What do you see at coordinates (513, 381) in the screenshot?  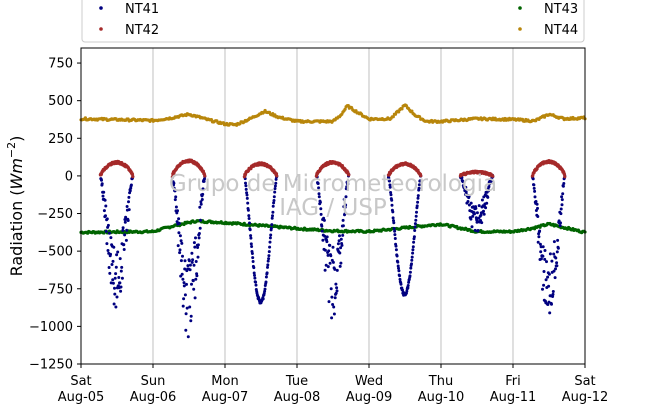 I see `x-tick-label-day: Fri` at bounding box center [513, 381].